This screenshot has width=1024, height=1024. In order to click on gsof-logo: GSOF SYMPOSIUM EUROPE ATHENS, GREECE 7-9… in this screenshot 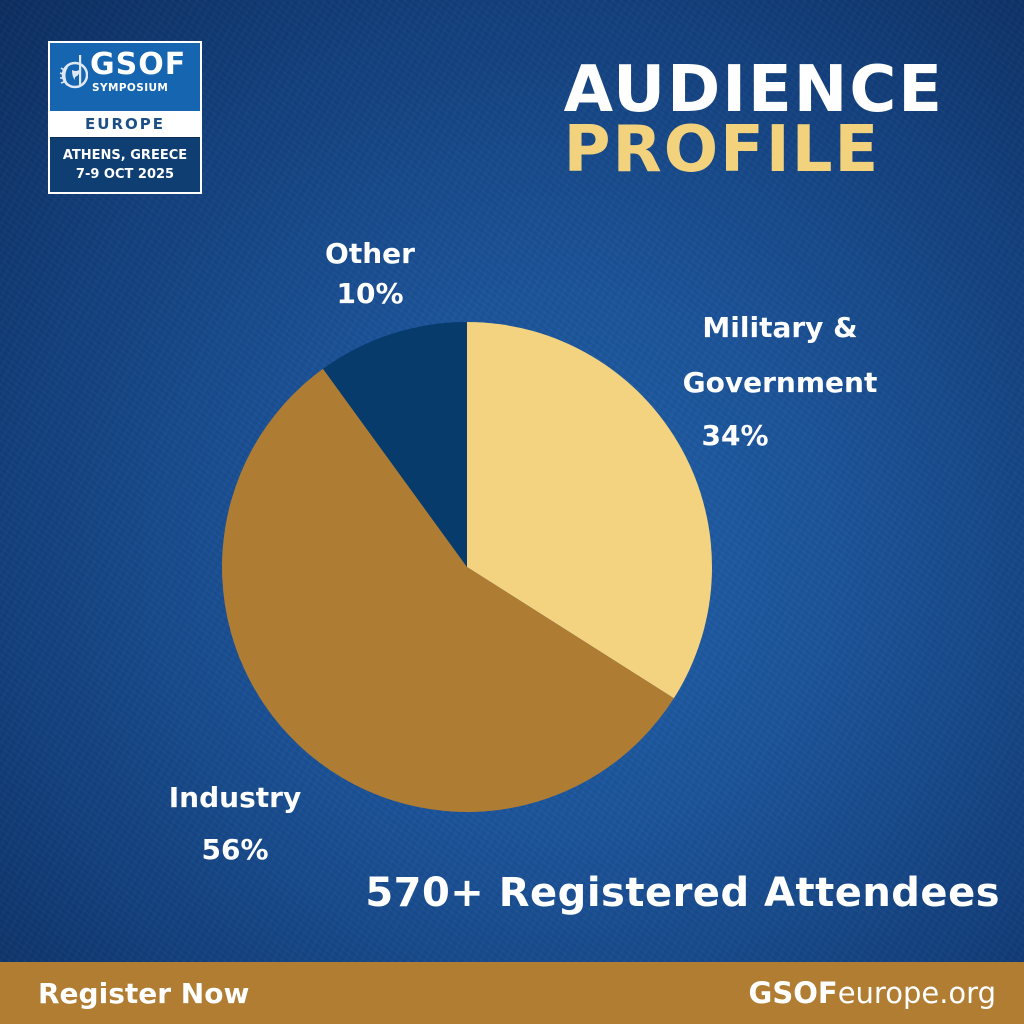, I will do `click(125, 117)`.